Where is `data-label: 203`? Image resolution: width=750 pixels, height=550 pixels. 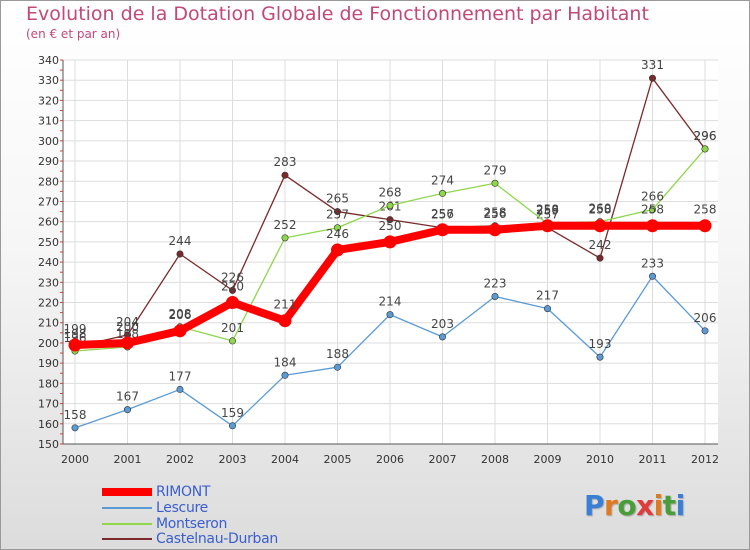
data-label: 203 is located at coordinates (442, 324).